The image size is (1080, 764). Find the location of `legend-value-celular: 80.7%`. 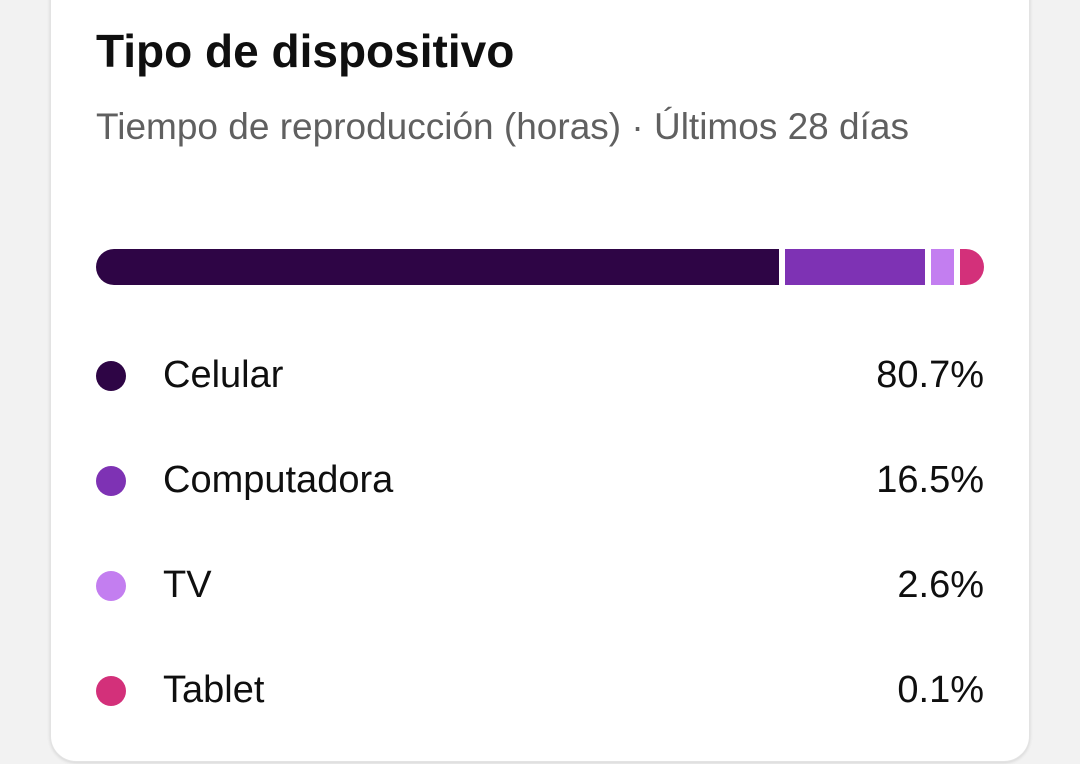

legend-value-celular: 80.7% is located at coordinates (930, 375).